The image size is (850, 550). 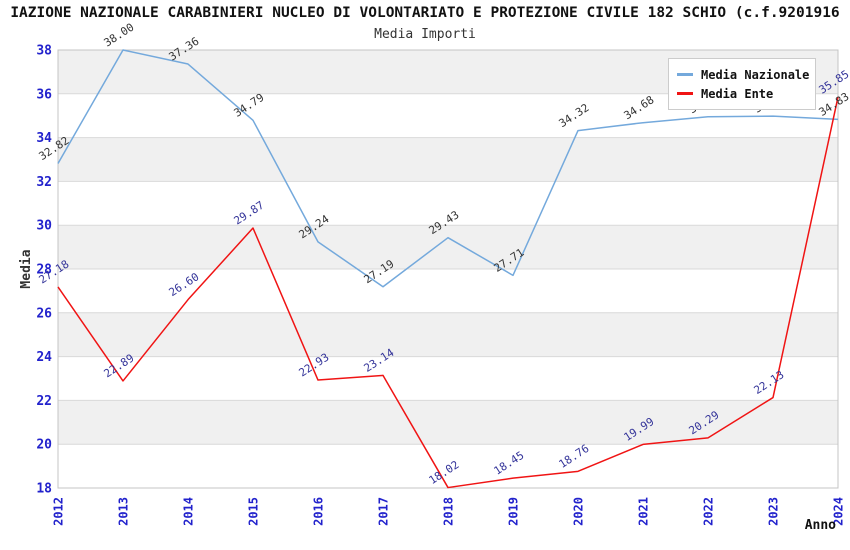 I want to click on x-tick-label: 2024, so click(x=839, y=511).